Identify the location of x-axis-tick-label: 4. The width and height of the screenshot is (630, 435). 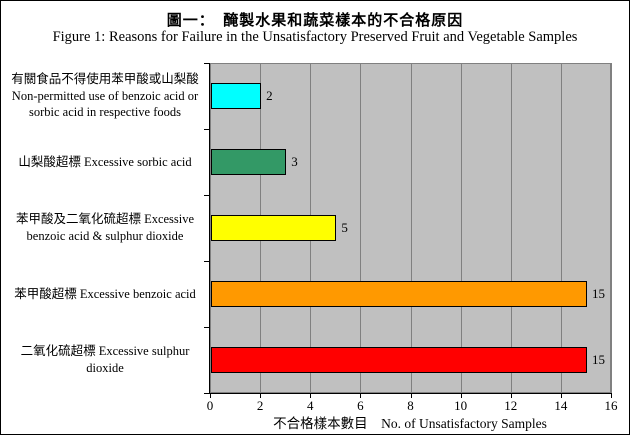
(310, 405).